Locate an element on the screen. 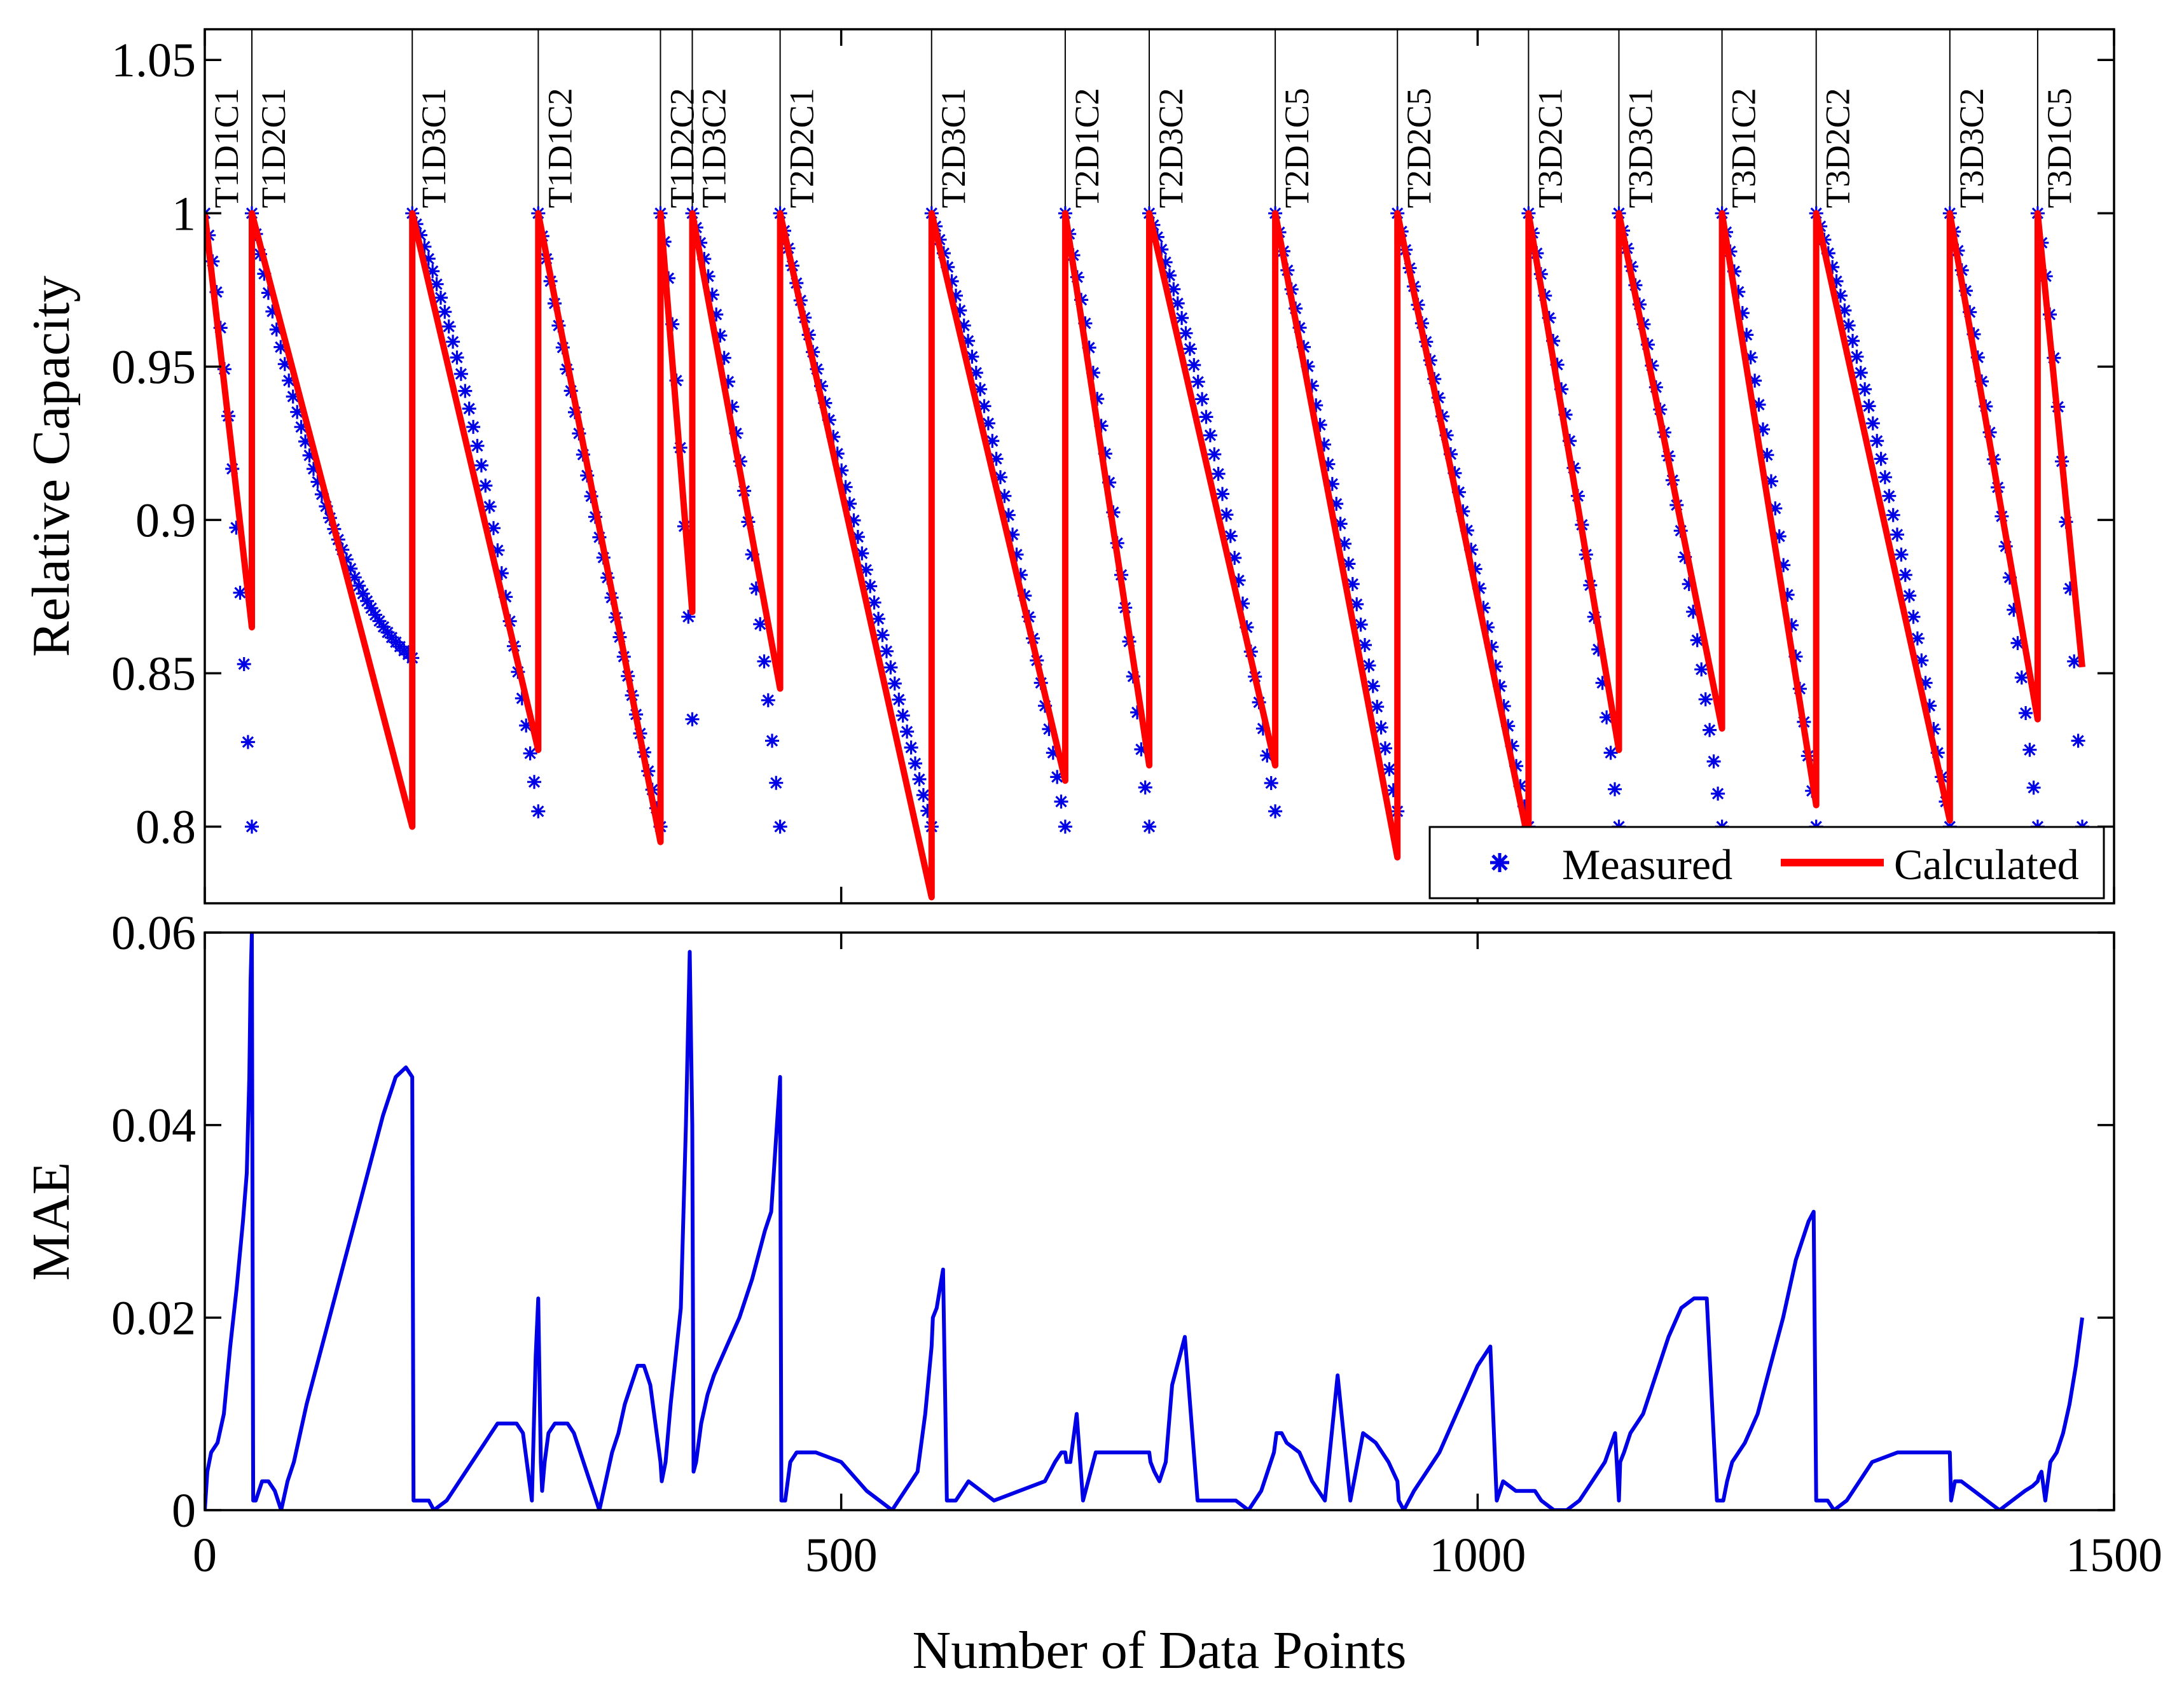 The image size is (2184, 1694). legend-box is located at coordinates (1766, 863).